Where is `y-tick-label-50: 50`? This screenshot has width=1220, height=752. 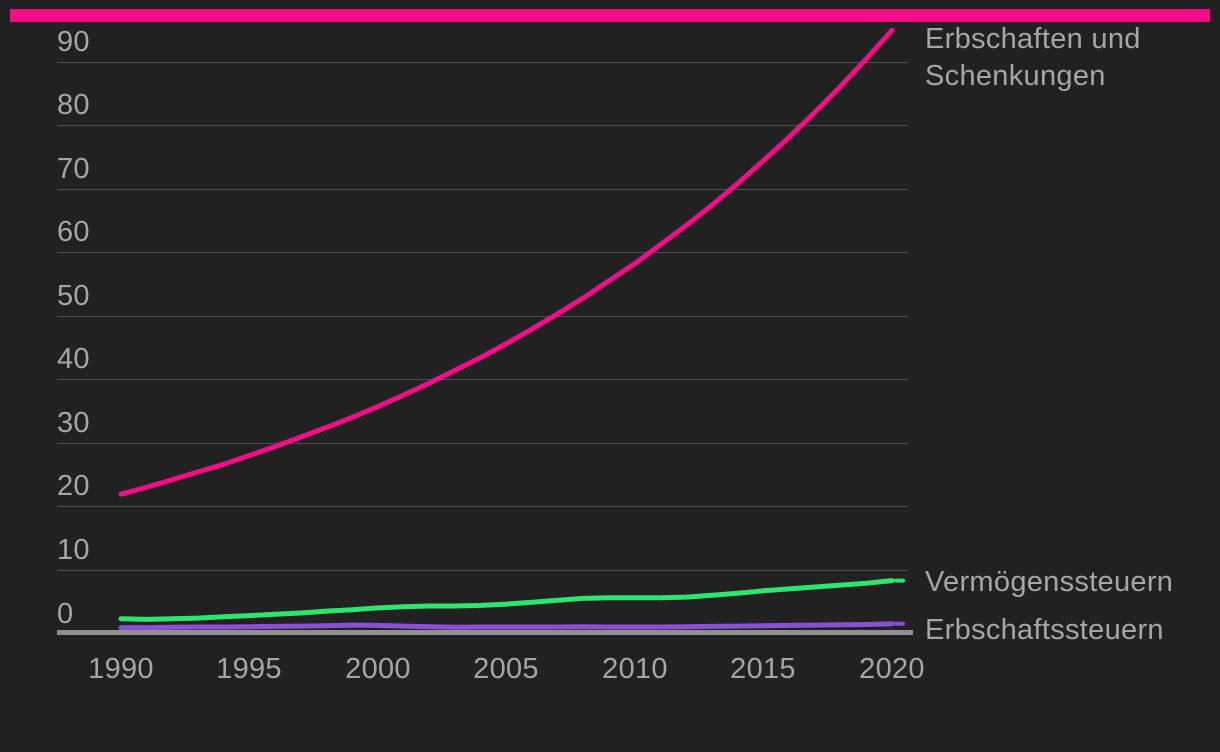 y-tick-label-50: 50 is located at coordinates (73, 296).